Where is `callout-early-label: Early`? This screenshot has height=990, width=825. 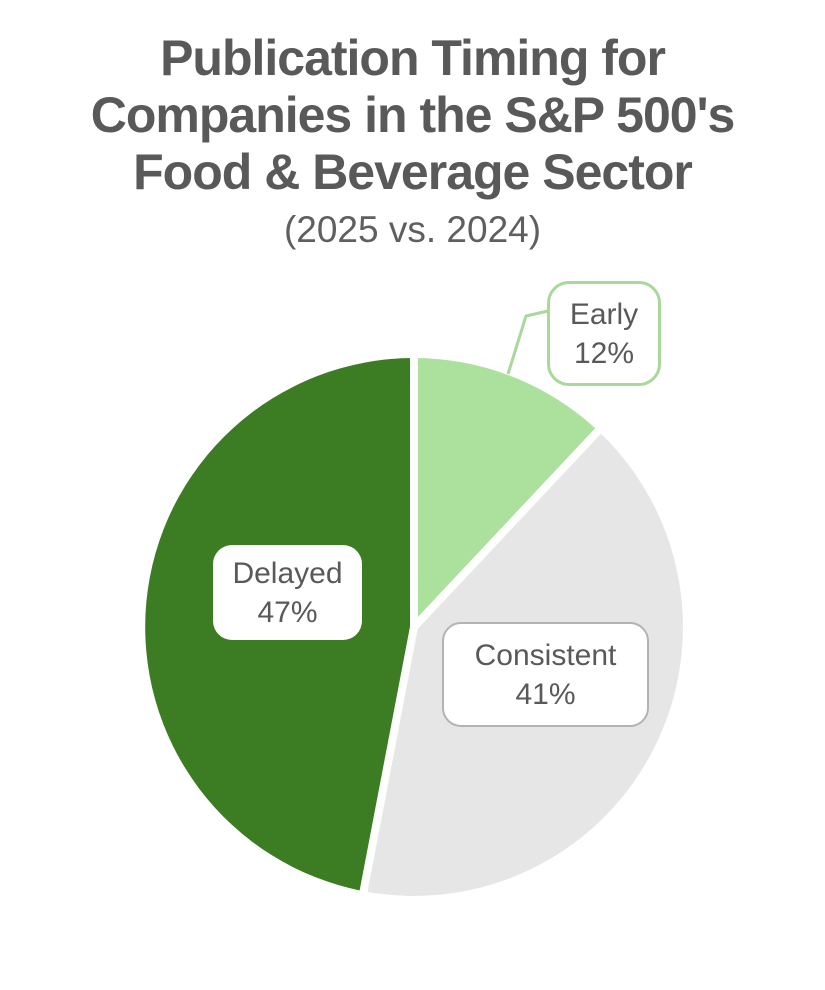 callout-early-label: Early is located at coordinates (604, 314).